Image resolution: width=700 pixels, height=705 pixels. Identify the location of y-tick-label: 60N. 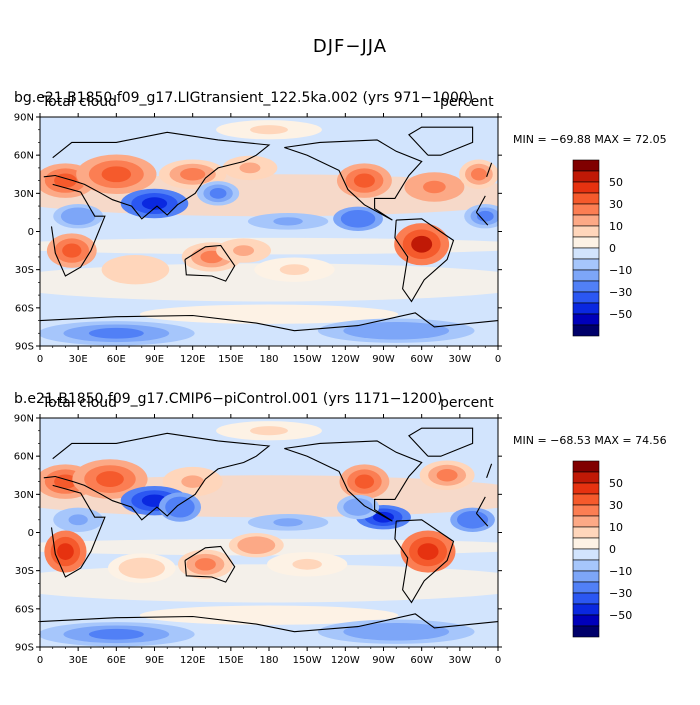
(24, 156).